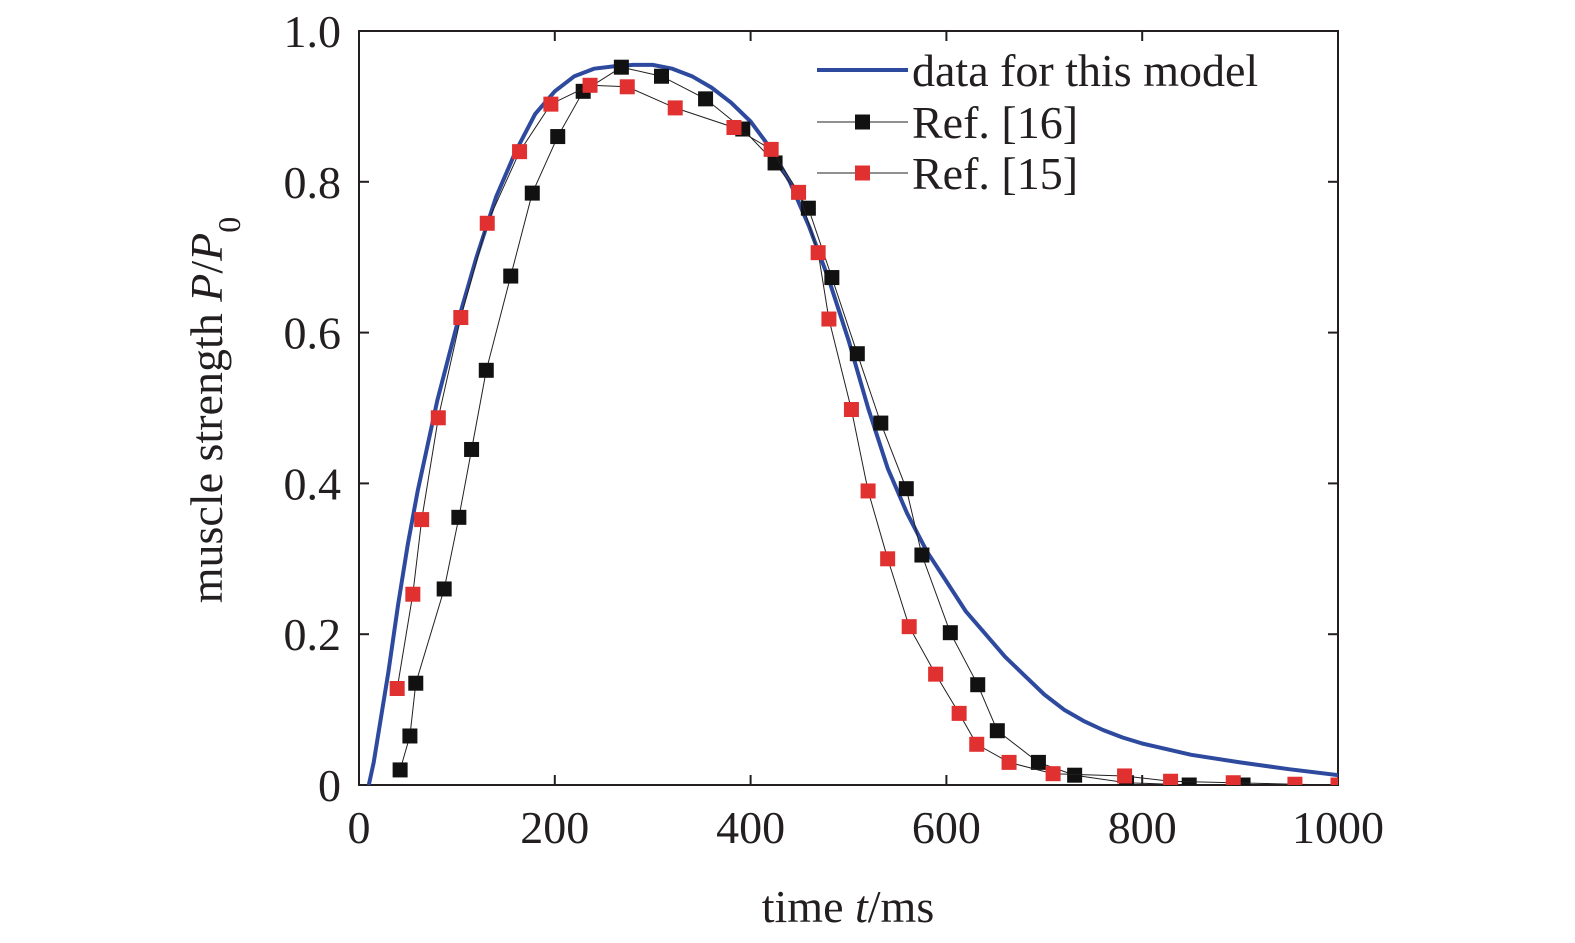 The width and height of the screenshot is (1575, 943). What do you see at coordinates (995, 173) in the screenshot?
I see `legend-label: Ref. [15]` at bounding box center [995, 173].